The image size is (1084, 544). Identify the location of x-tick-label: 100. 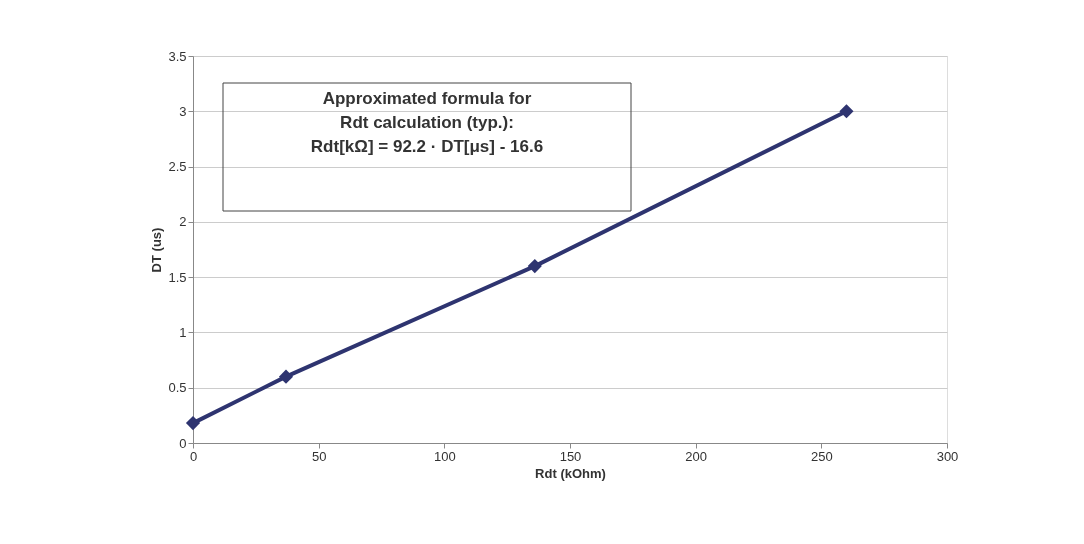
(444, 456).